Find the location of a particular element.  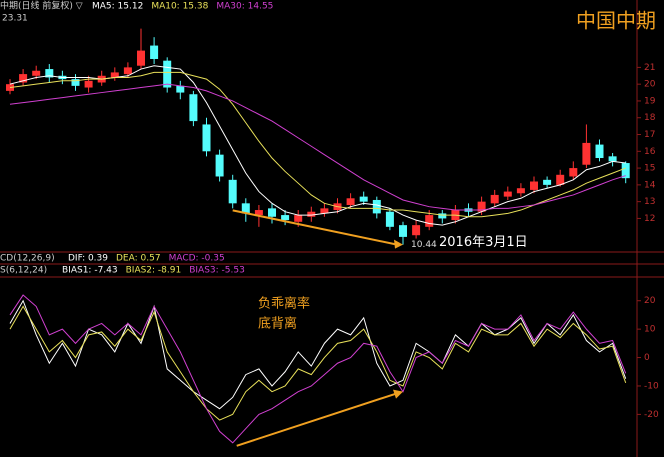

macd-title: CD(12,26,9) is located at coordinates (27, 259).